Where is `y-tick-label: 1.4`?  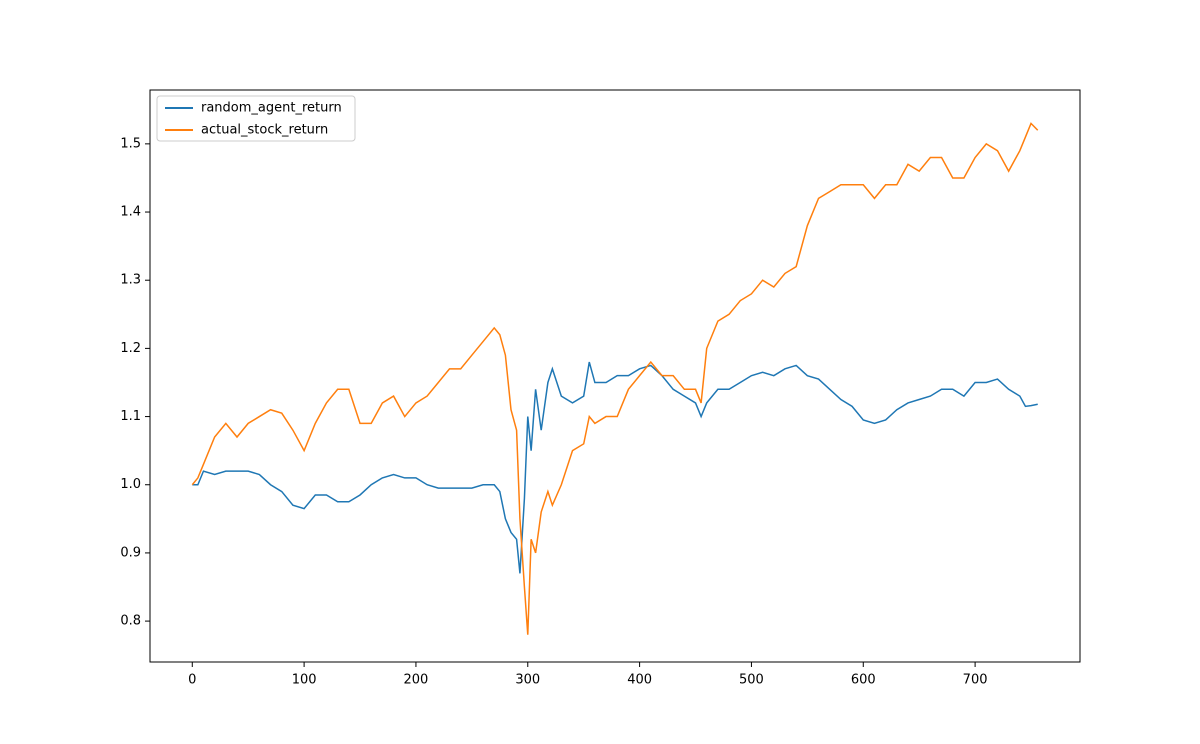 y-tick-label: 1.4 is located at coordinates (130, 212).